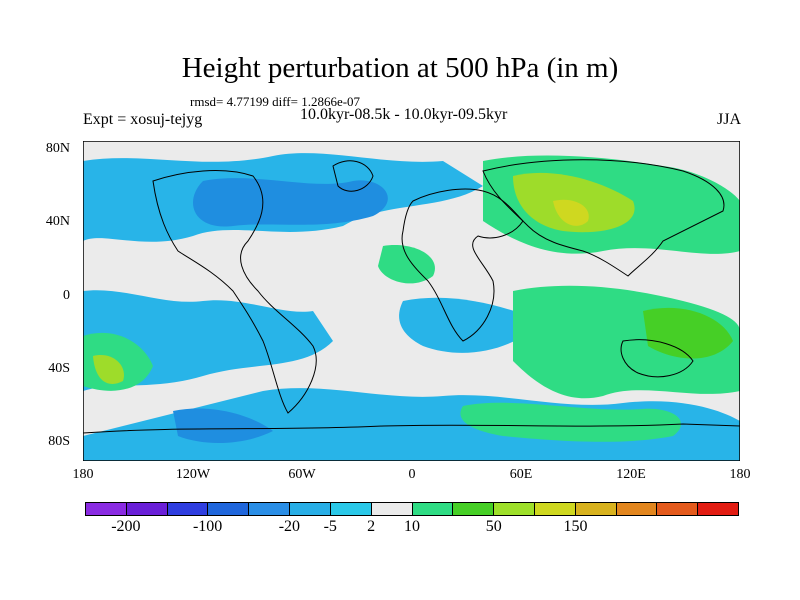 This screenshot has width=800, height=600. Describe the element at coordinates (193, 474) in the screenshot. I see `lon-label-120w: 120W` at that location.